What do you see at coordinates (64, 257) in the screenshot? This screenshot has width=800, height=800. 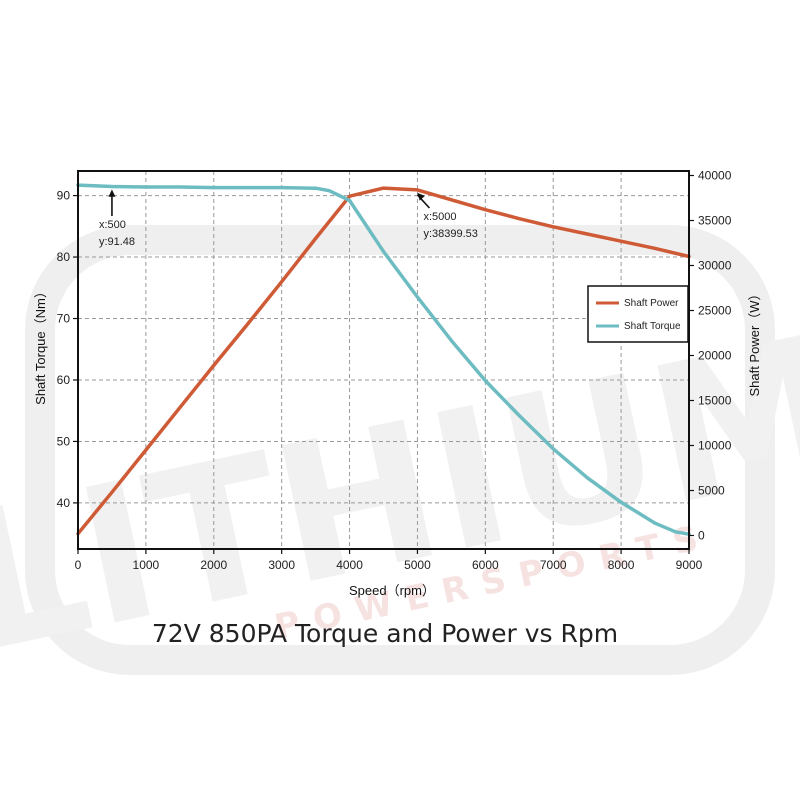 I see `left-y-tick-label: 80` at bounding box center [64, 257].